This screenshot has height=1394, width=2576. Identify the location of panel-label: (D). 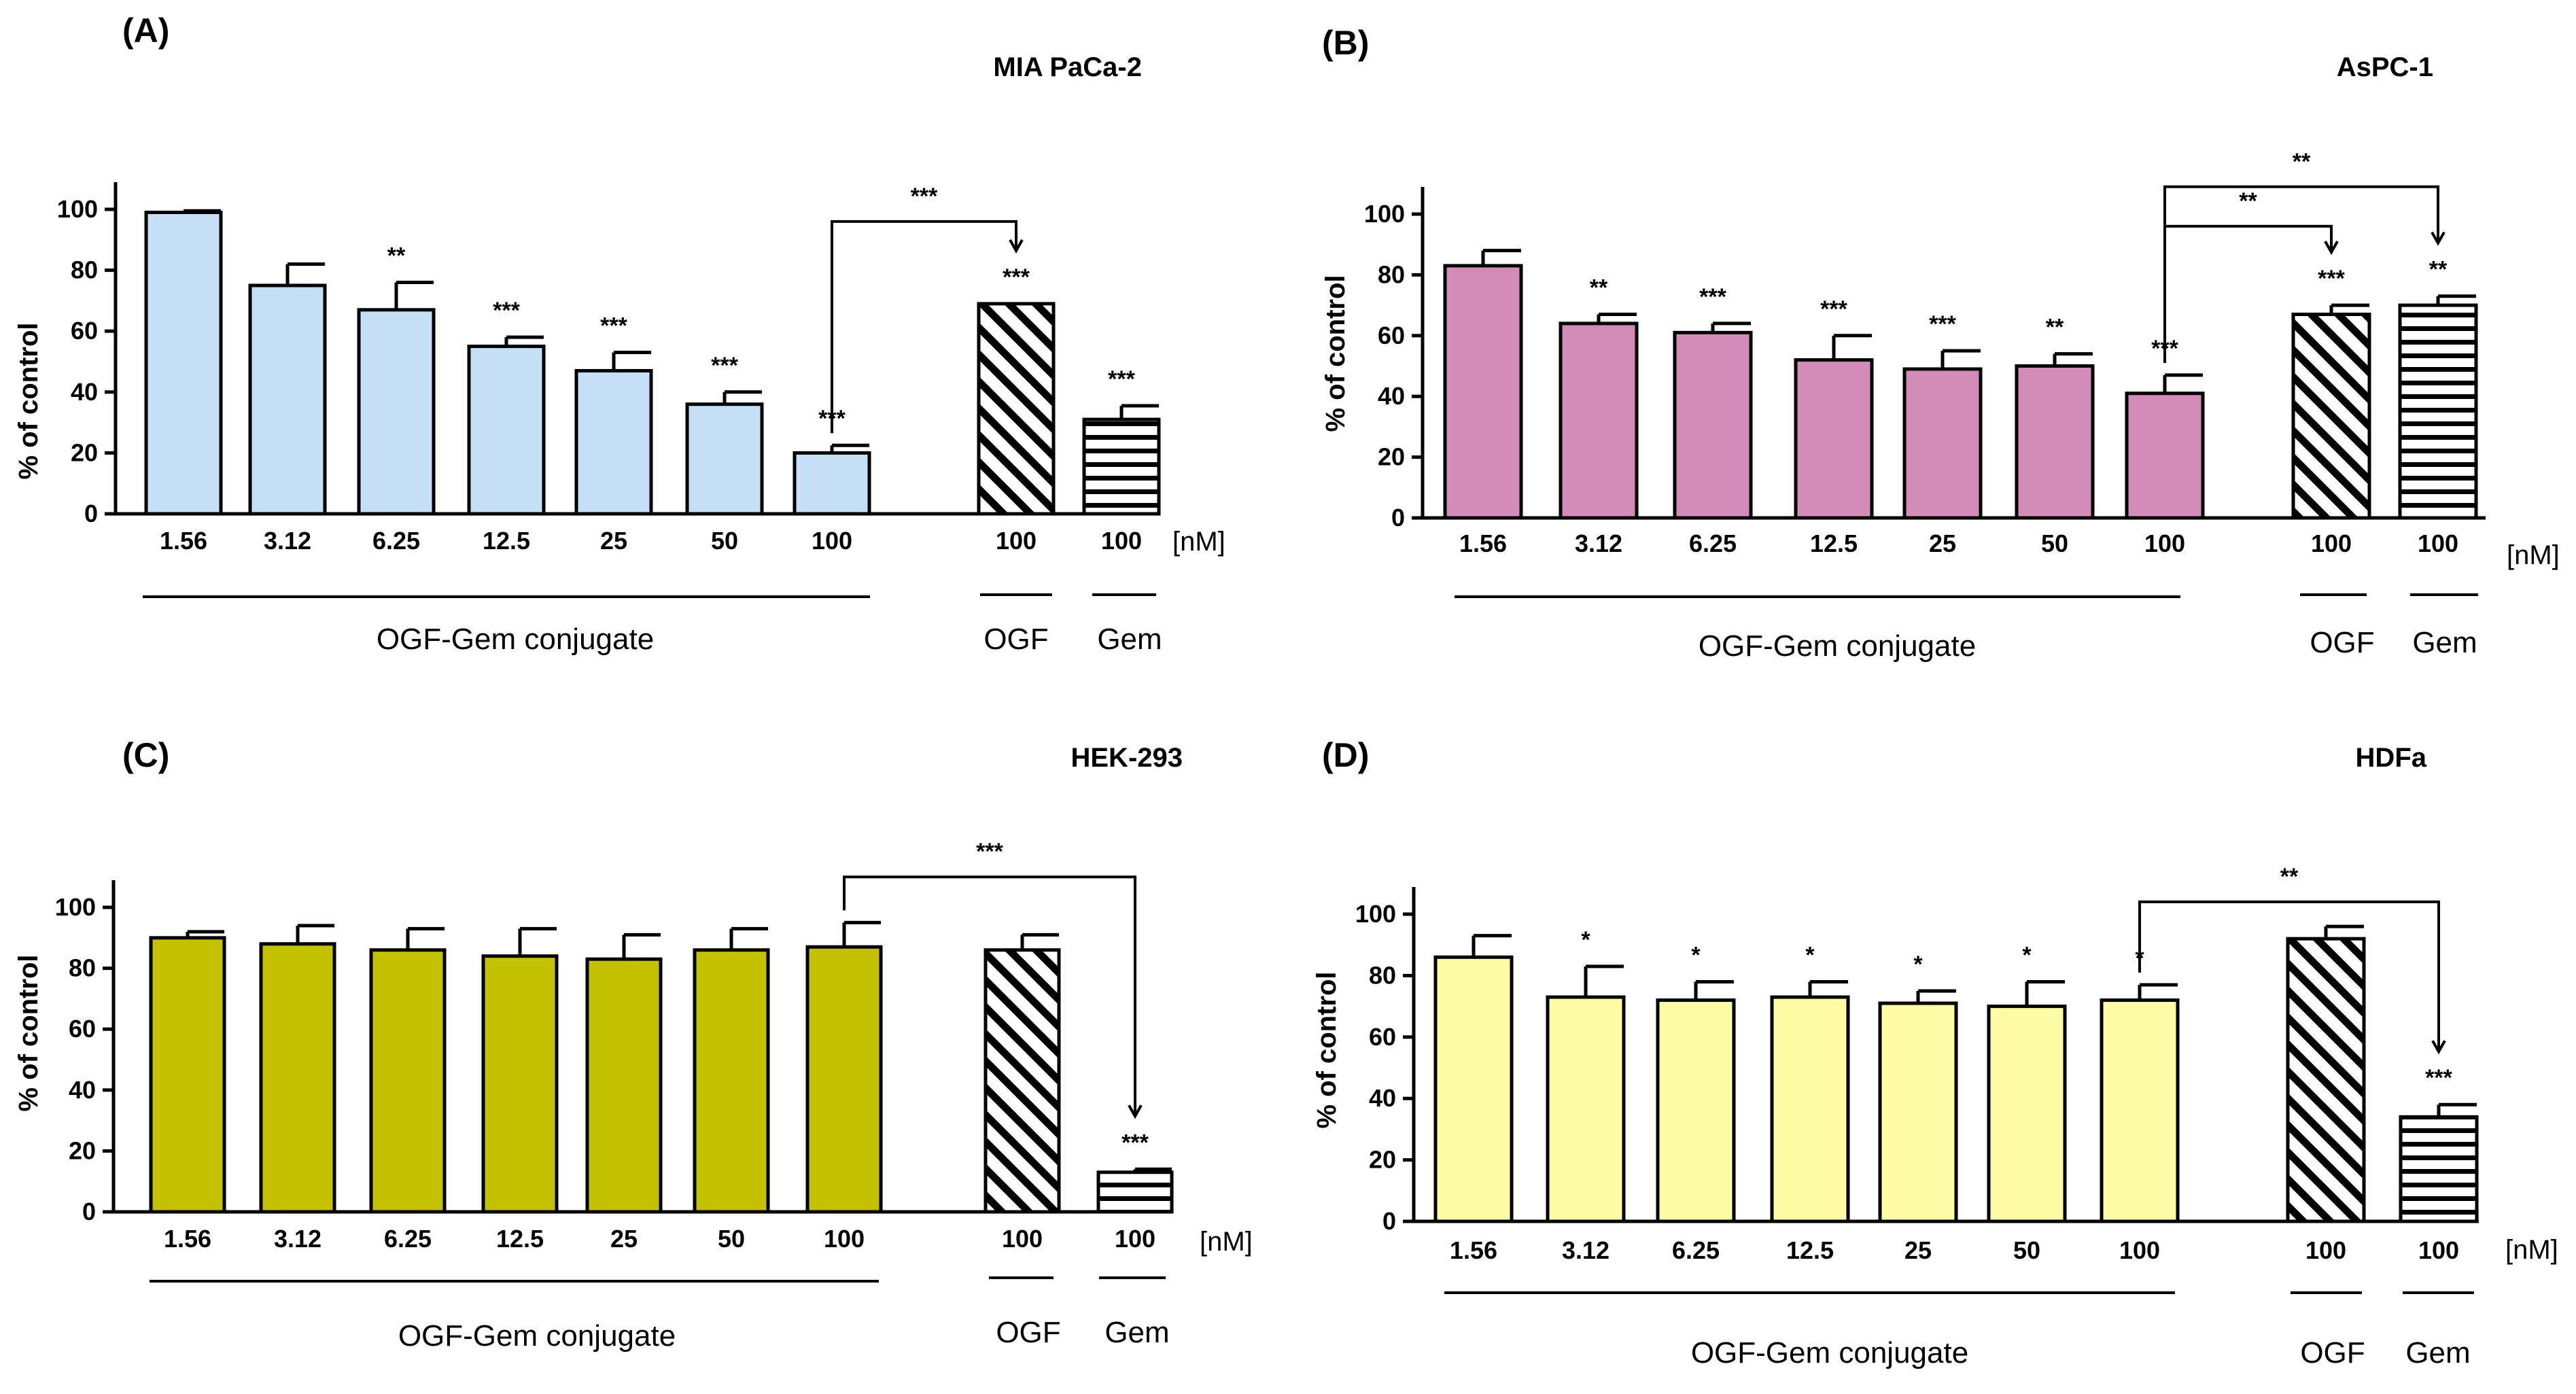
(1345, 755).